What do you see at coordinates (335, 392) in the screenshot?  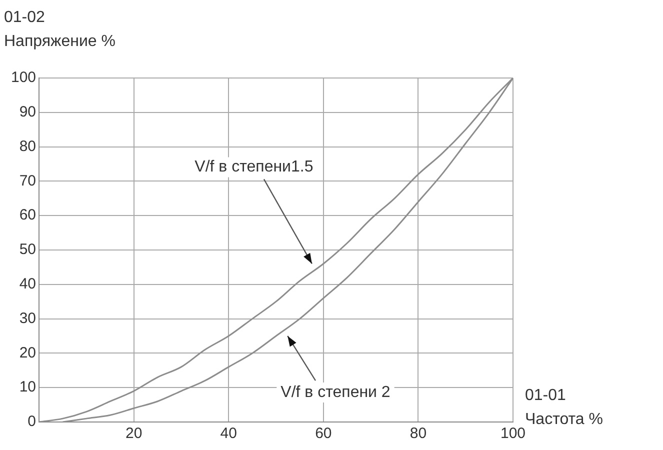 I see `annotation: V/f в степени 2` at bounding box center [335, 392].